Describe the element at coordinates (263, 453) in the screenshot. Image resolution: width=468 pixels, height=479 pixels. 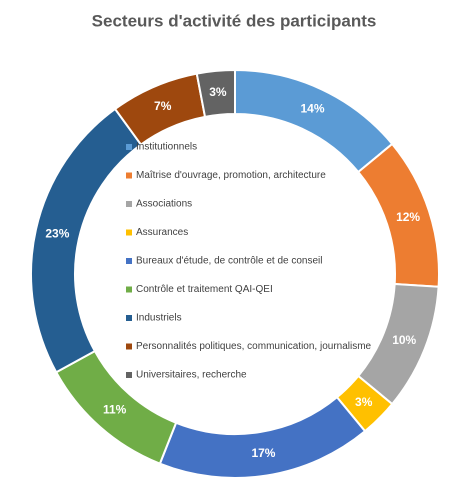
I see `data-label: 17%` at that location.